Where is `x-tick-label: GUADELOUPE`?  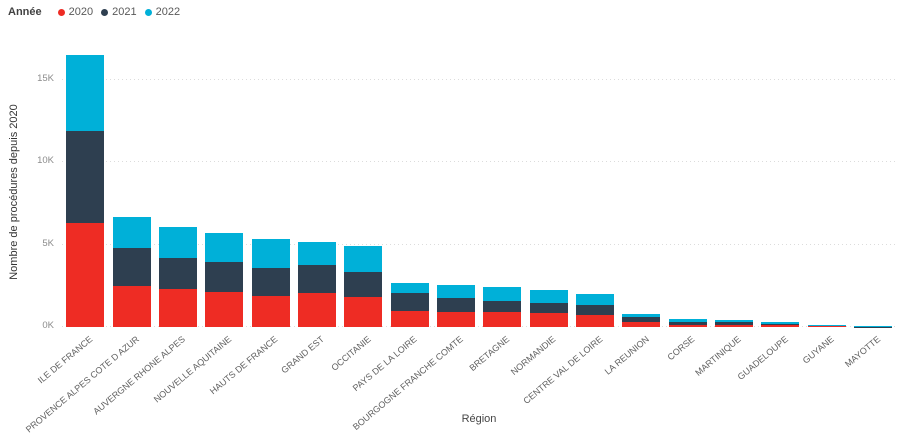
x-tick-label: GUADELOUPE is located at coordinates (762, 358).